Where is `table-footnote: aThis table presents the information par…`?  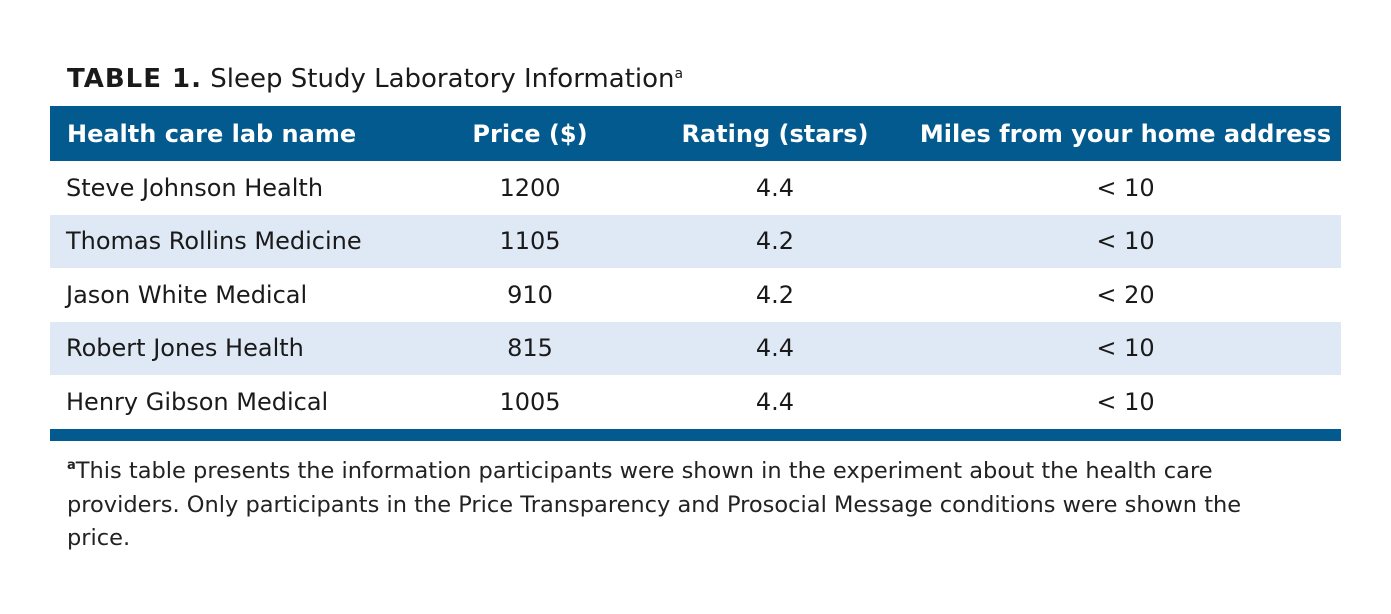 table-footnote: aThis table presents the information par… is located at coordinates (687, 505).